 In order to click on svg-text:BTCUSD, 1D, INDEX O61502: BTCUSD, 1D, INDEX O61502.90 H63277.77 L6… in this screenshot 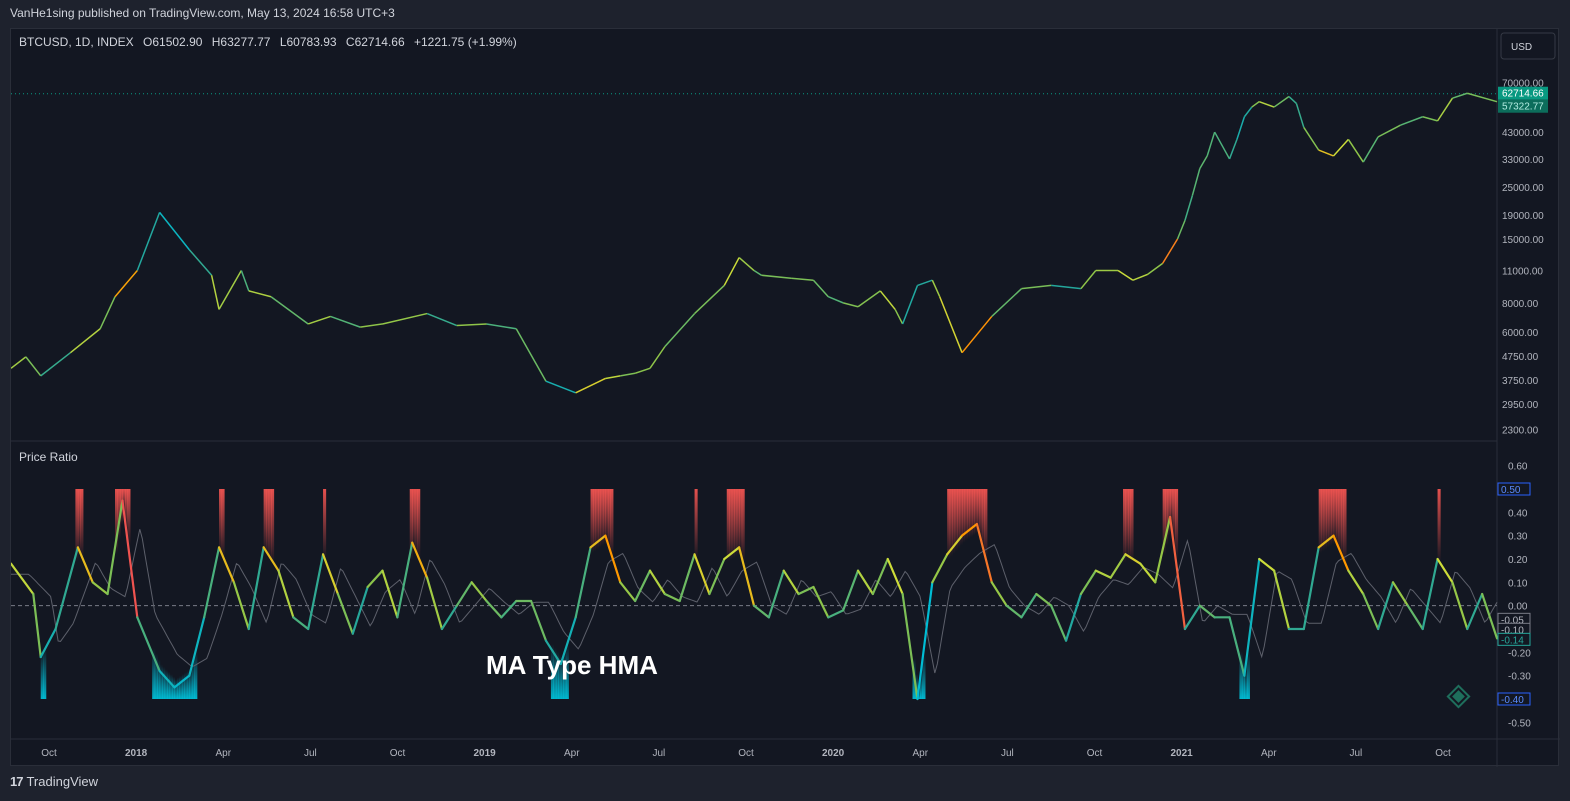, I will do `click(268, 42)`.